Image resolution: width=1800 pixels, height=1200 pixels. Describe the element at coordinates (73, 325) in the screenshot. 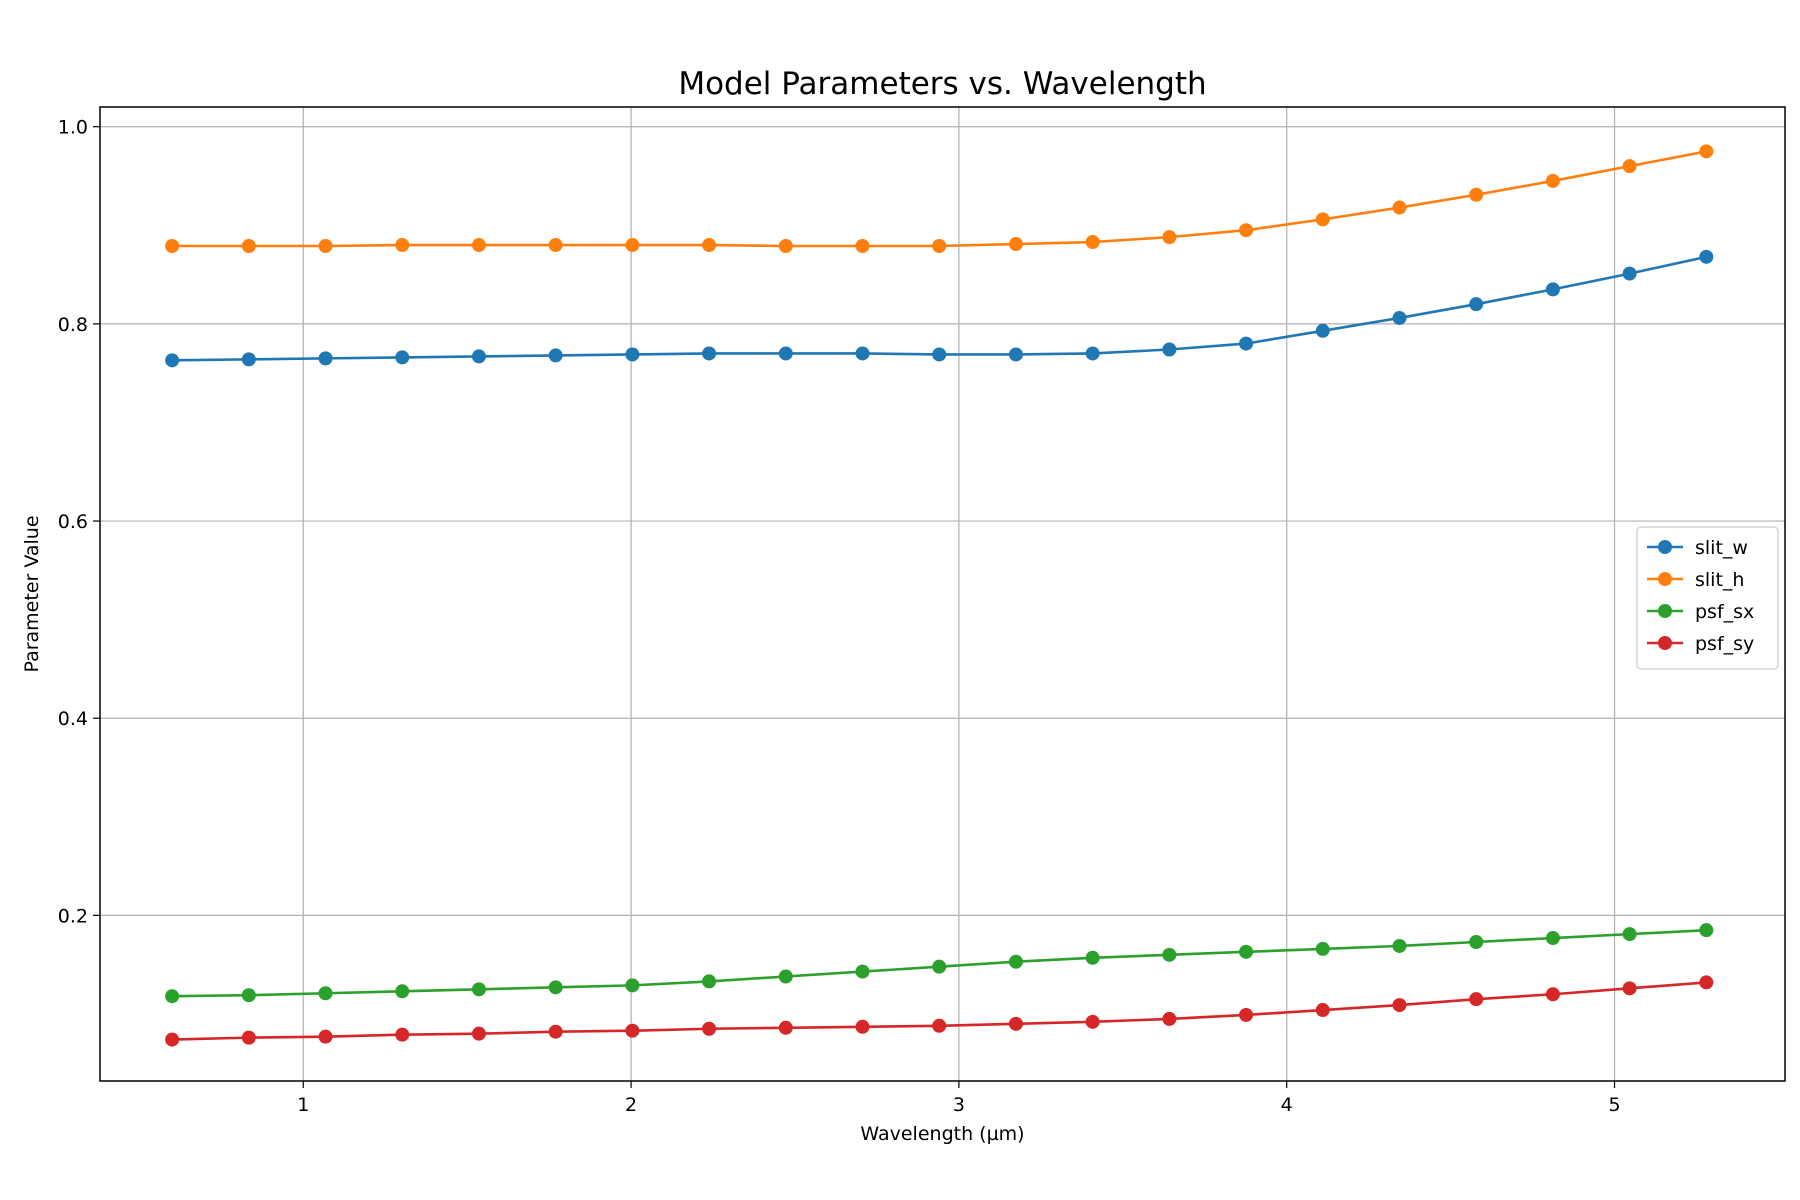

I see `y-tick-label: 0.8` at that location.